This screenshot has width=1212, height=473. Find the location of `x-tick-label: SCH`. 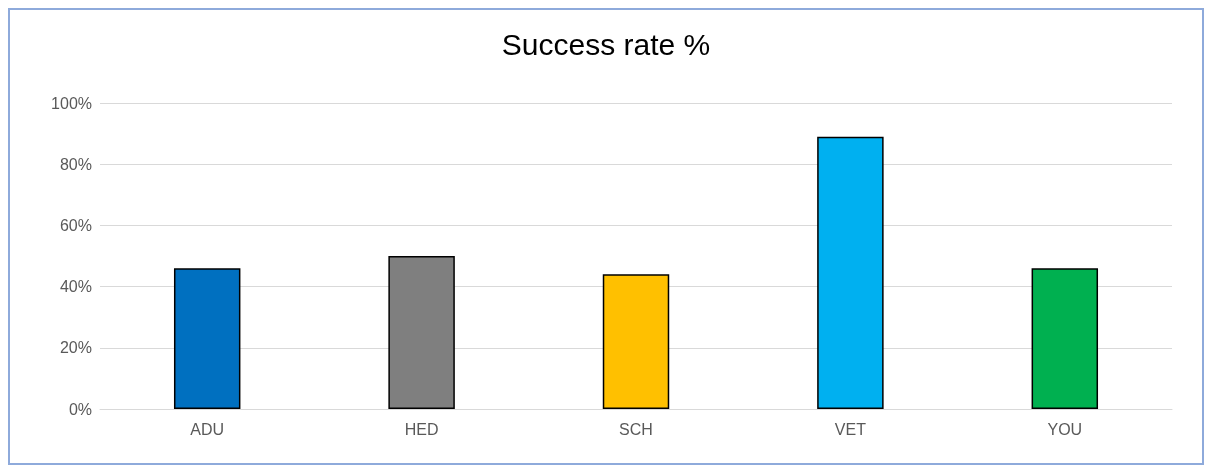

x-tick-label: SCH is located at coordinates (636, 429).